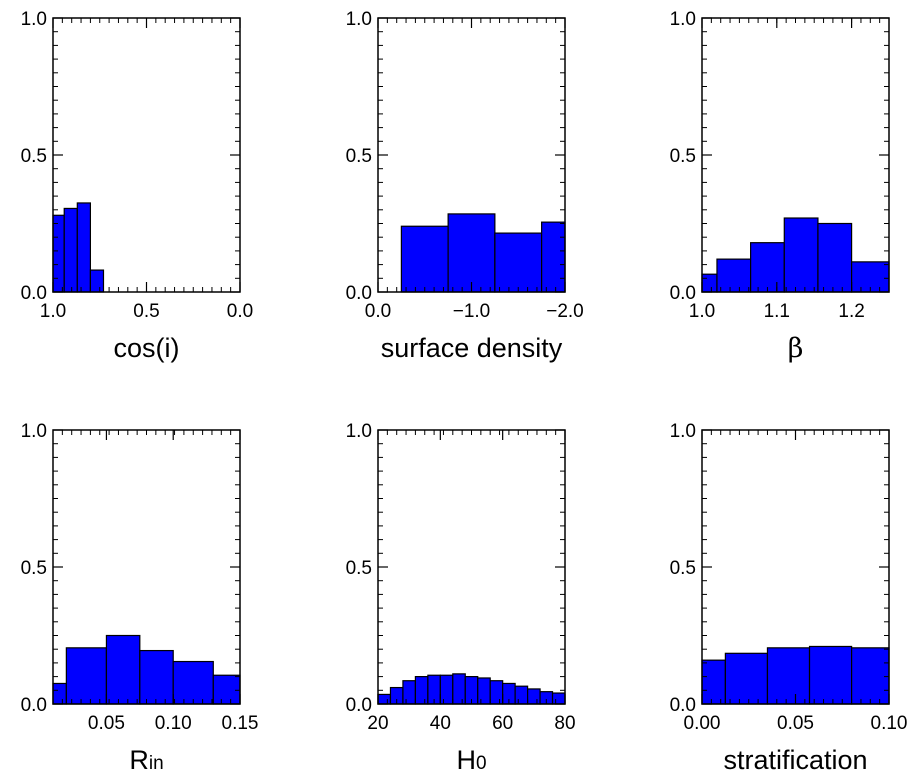 This screenshot has height=772, width=917. What do you see at coordinates (140, 596) in the screenshot?
I see `histogram-panel: 0.05 0.10 0.15 0.0 0.5 1.0 Rin` at bounding box center [140, 596].